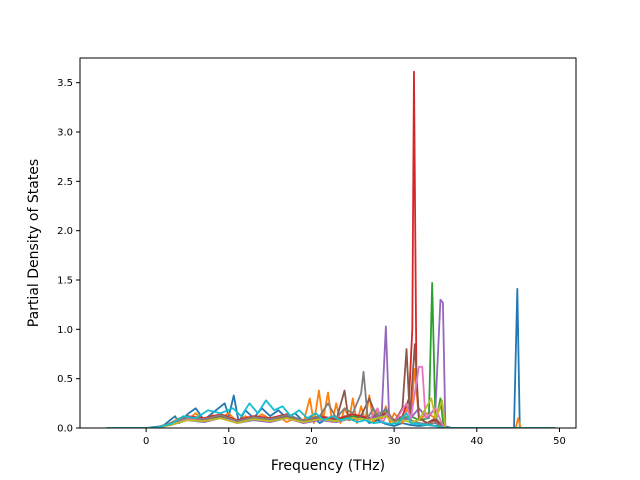  I want to click on x-tick-label: 20, so click(311, 441).